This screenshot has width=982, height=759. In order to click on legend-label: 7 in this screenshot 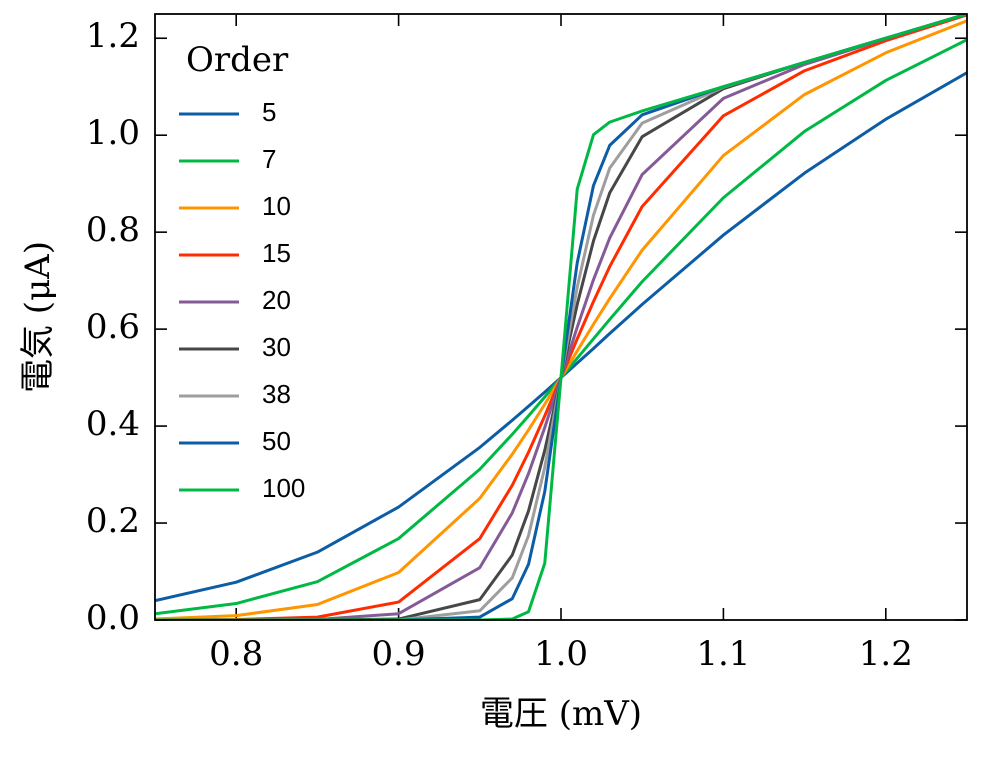, I will do `click(269, 159)`.